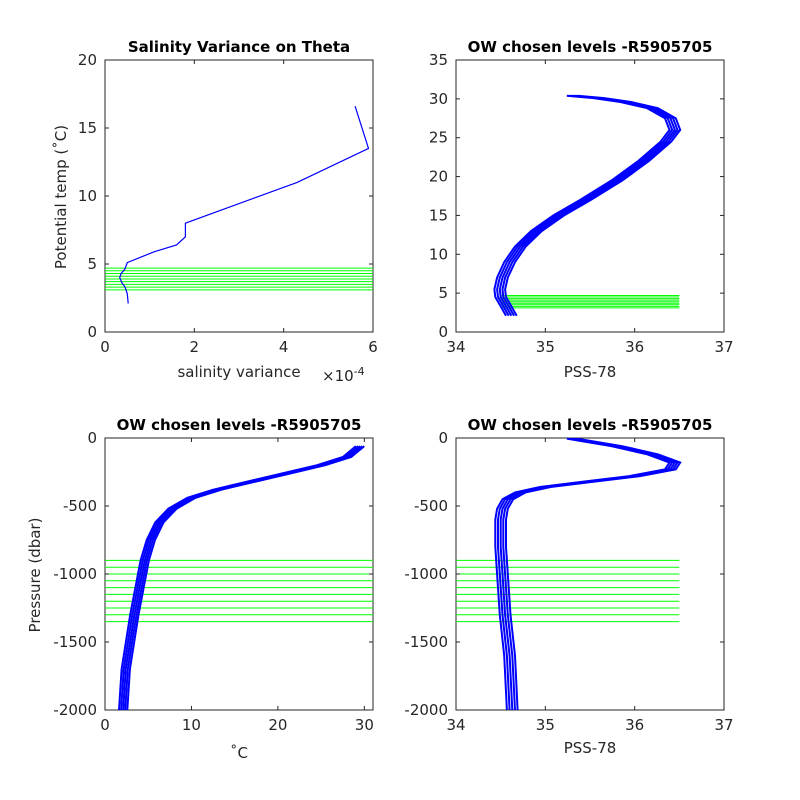 This screenshot has height=800, width=800. What do you see at coordinates (238, 372) in the screenshot?
I see `x-axis-label: salinity variance` at bounding box center [238, 372].